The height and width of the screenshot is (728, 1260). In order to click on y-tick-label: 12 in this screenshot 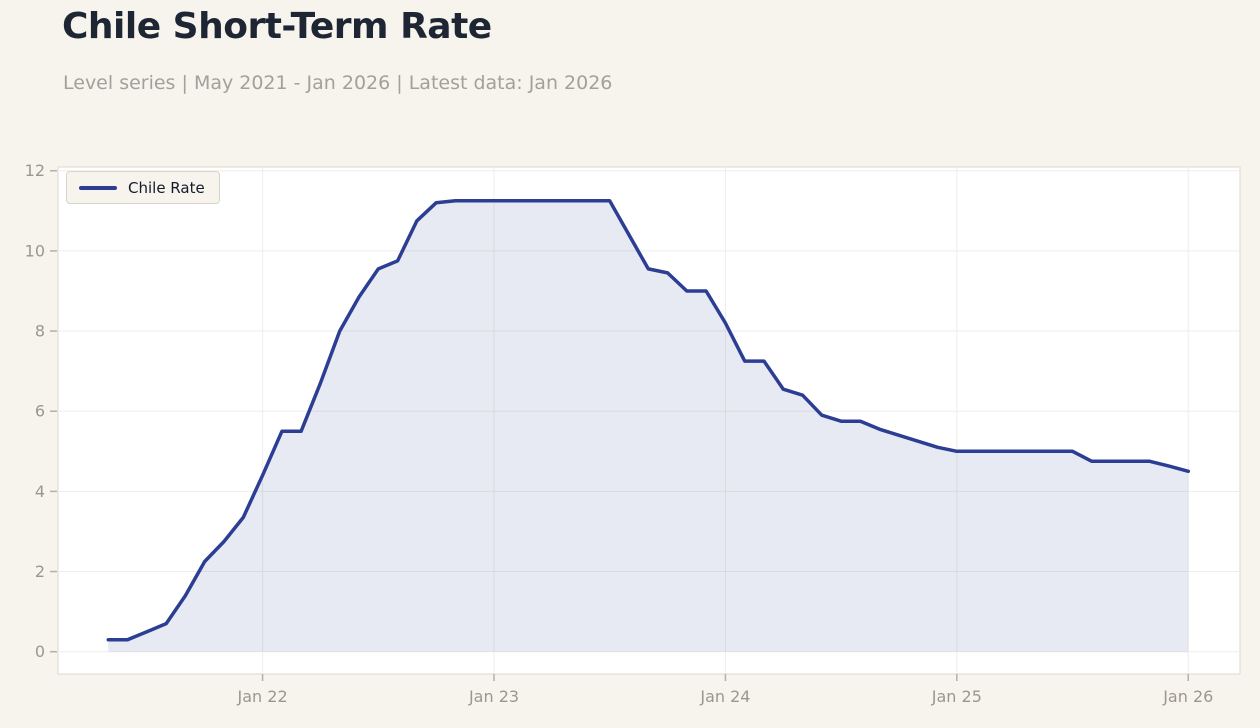, I will do `click(35, 170)`.